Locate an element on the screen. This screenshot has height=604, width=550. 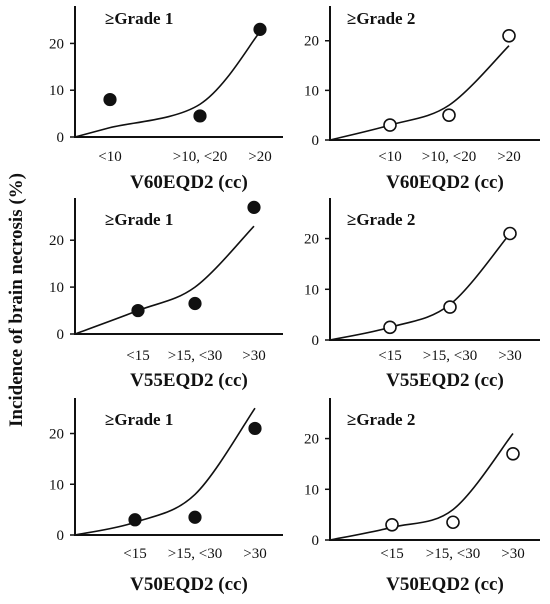
chart-panel-6: 0 10 20 <15 >15, <30 >30 V50EQD2 (cc) ≥Grade 2 is located at coordinates (422, 496).